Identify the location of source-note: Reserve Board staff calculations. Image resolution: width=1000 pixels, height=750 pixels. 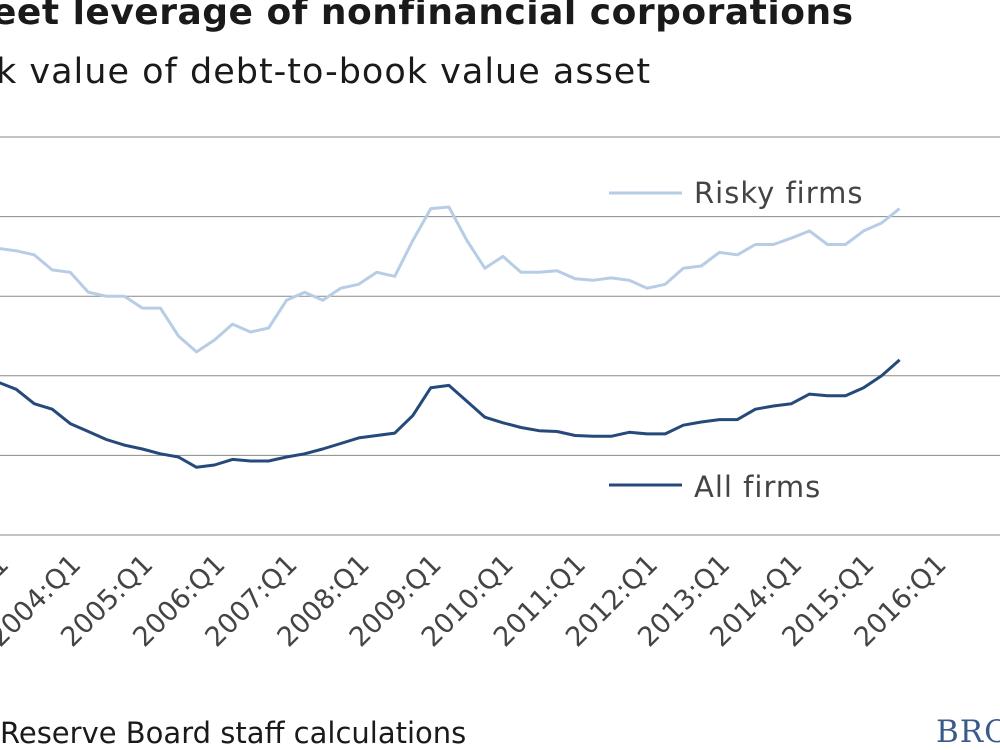
(233, 733).